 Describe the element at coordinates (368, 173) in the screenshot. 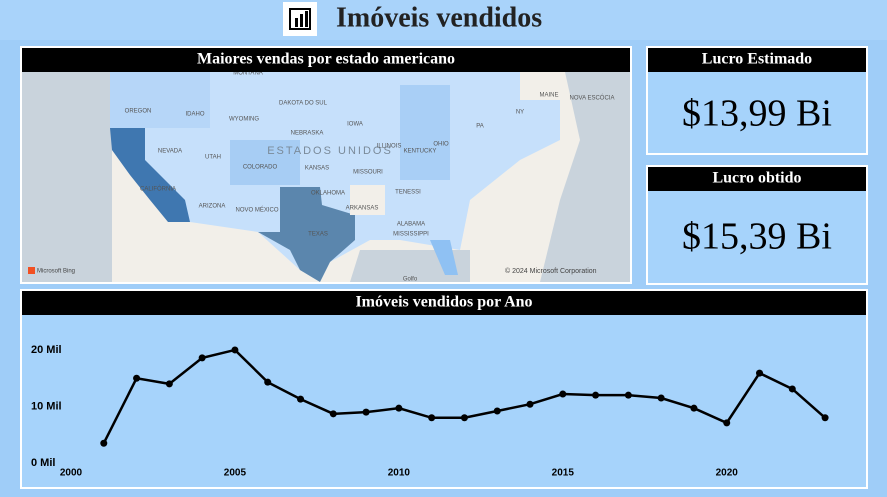

I see `map-label: MISSOURI` at that location.